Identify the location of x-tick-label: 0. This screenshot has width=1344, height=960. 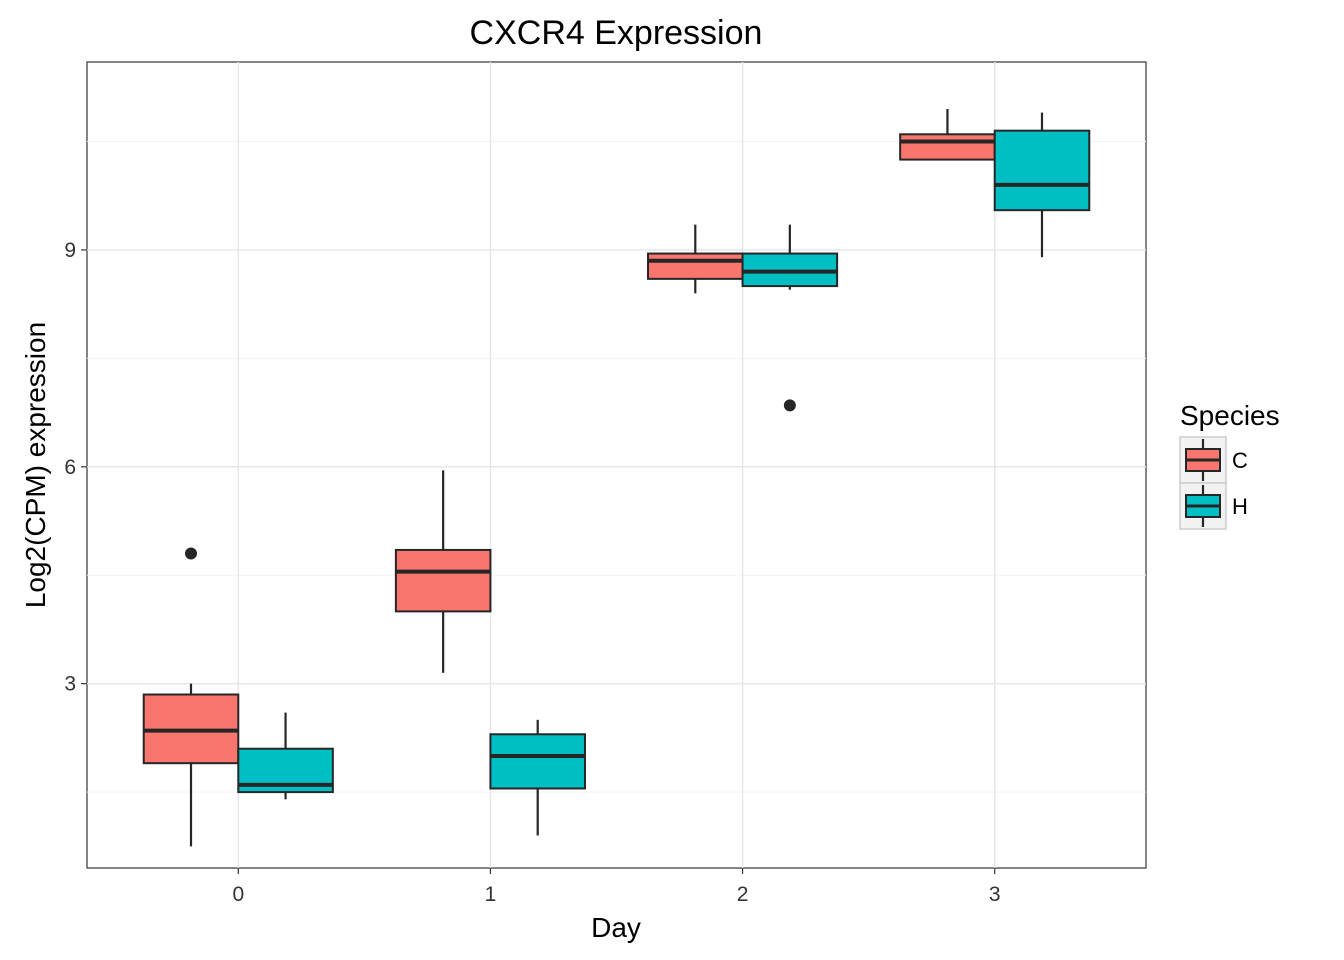
(238, 894).